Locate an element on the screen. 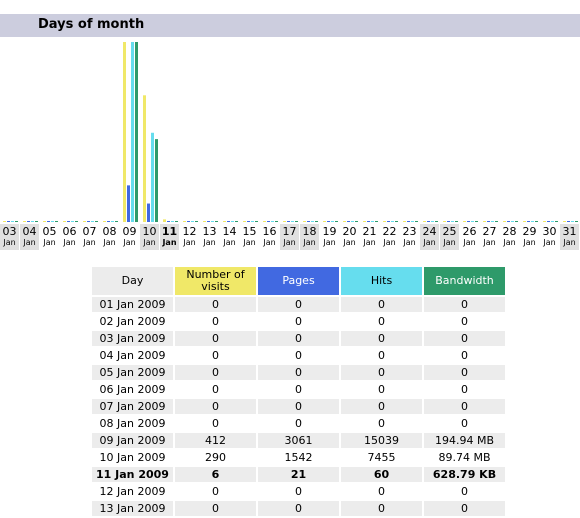  day-label: 24 Jan is located at coordinates (429, 237).